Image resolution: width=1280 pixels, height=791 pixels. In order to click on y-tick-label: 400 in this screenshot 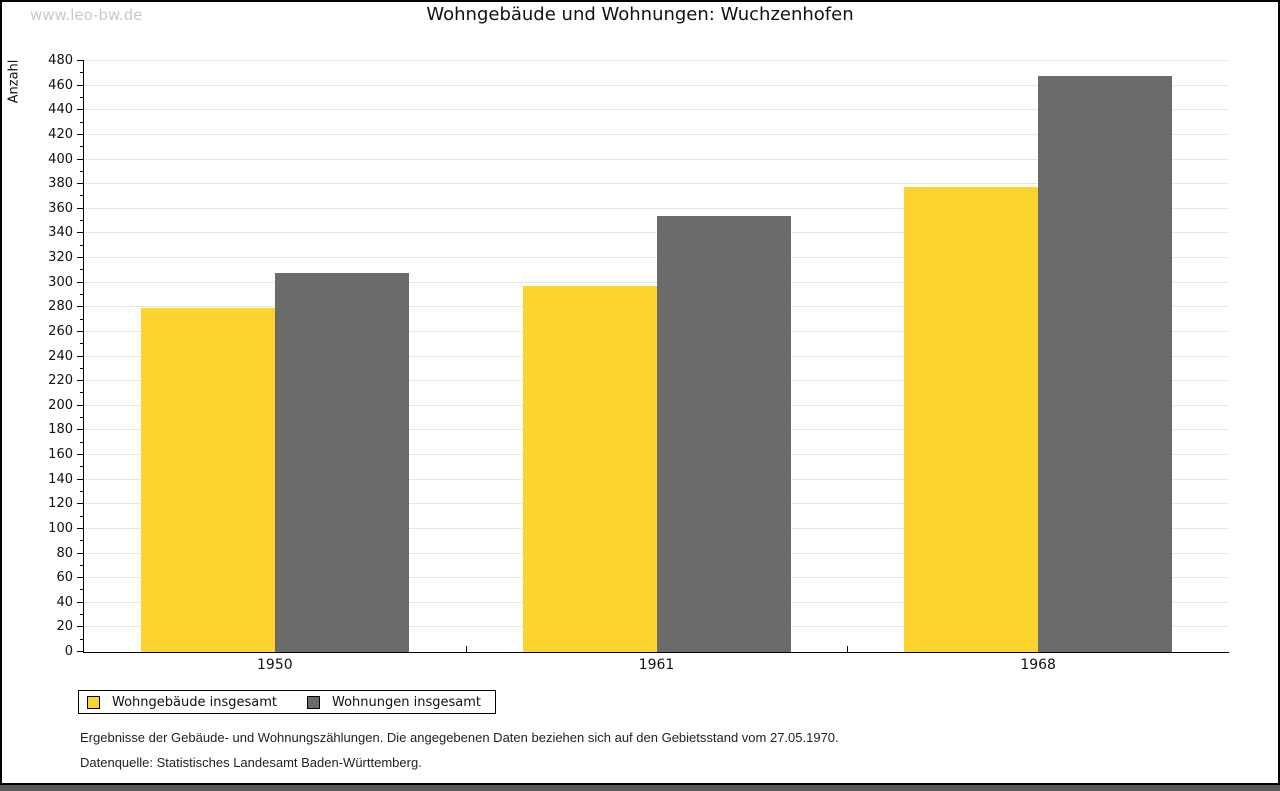, I will do `click(60, 159)`.